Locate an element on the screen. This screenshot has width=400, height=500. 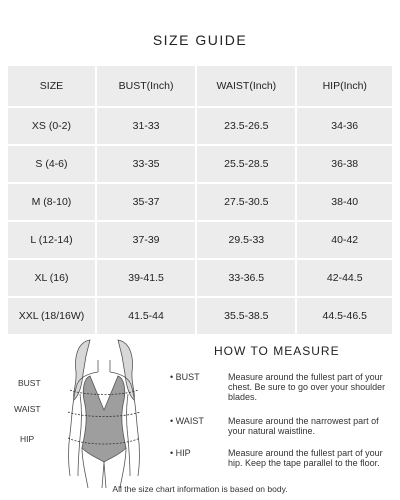
page-title: SIZE GUIDE is located at coordinates (200, 40).